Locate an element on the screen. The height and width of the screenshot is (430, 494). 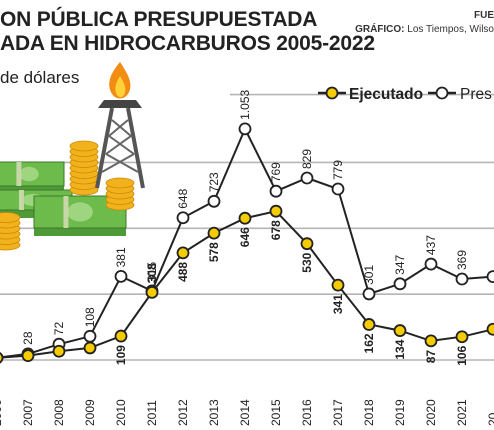
data-label-ejecutado: 488 is located at coordinates (183, 272).